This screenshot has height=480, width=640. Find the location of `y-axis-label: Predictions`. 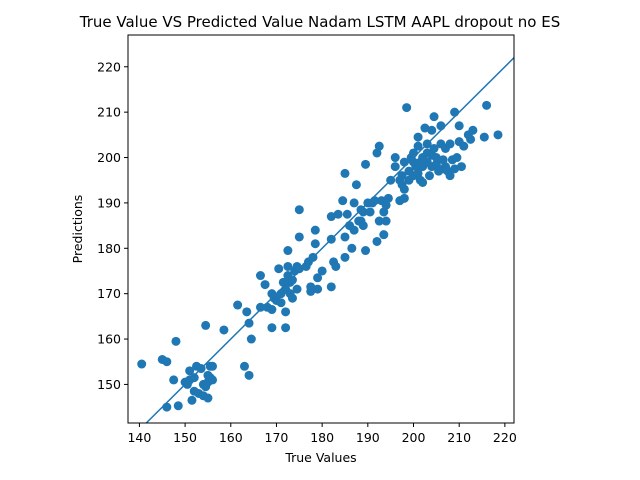

y-axis-label: Predictions is located at coordinates (77, 229).